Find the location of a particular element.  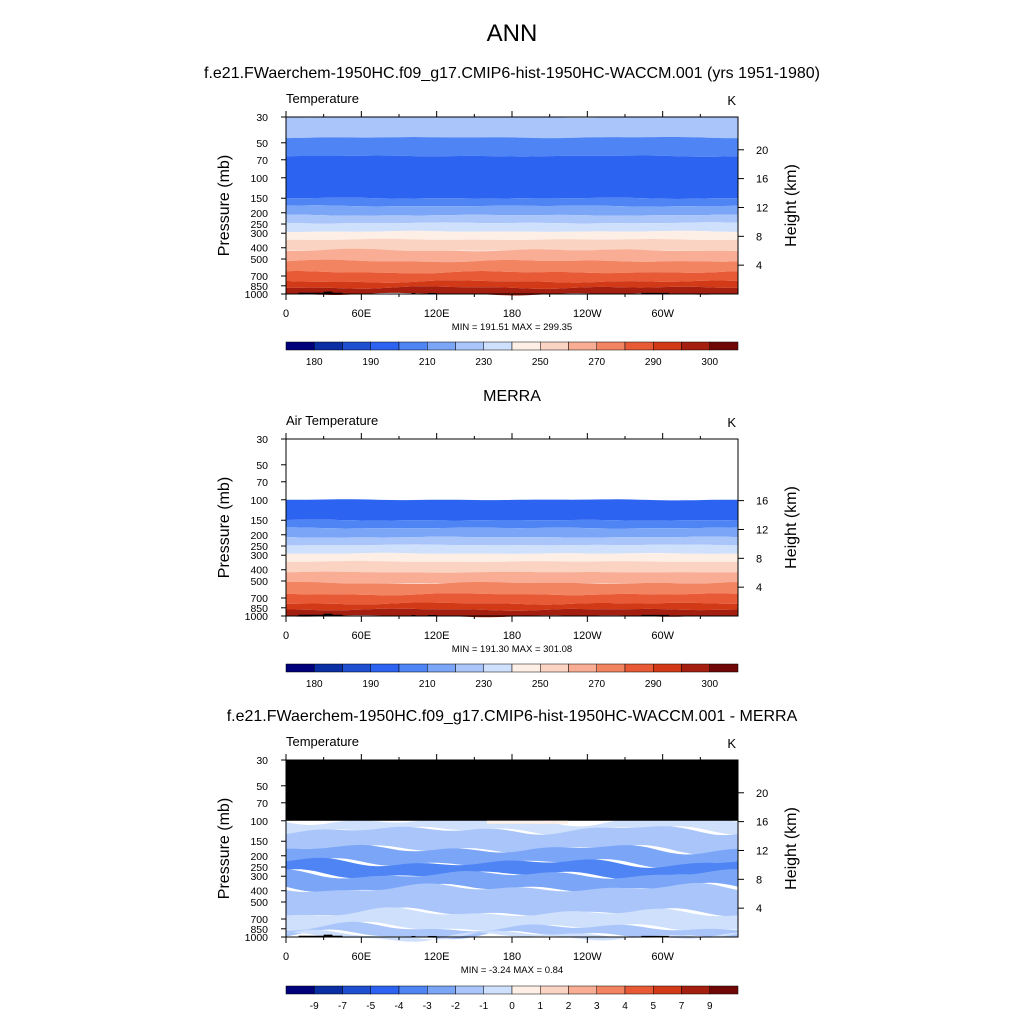

colorbar-label: 210 is located at coordinates (427, 684).